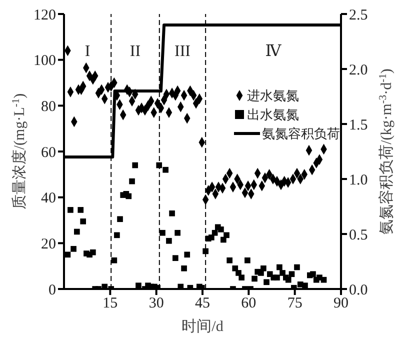 Image resolution: width=413 pixels, height=347 pixels. I want to click on x-tick-label: 15, so click(110, 304).